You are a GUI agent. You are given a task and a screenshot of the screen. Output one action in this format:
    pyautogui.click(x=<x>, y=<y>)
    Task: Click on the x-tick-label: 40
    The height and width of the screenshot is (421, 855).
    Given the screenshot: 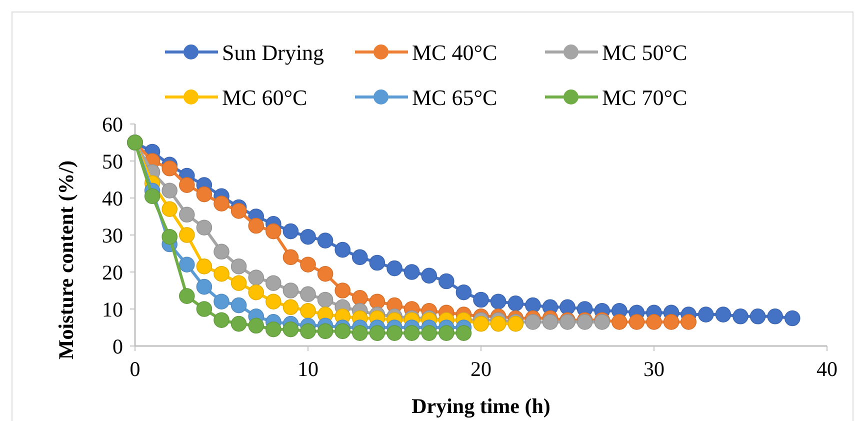 What is the action you would take?
    pyautogui.click(x=827, y=369)
    